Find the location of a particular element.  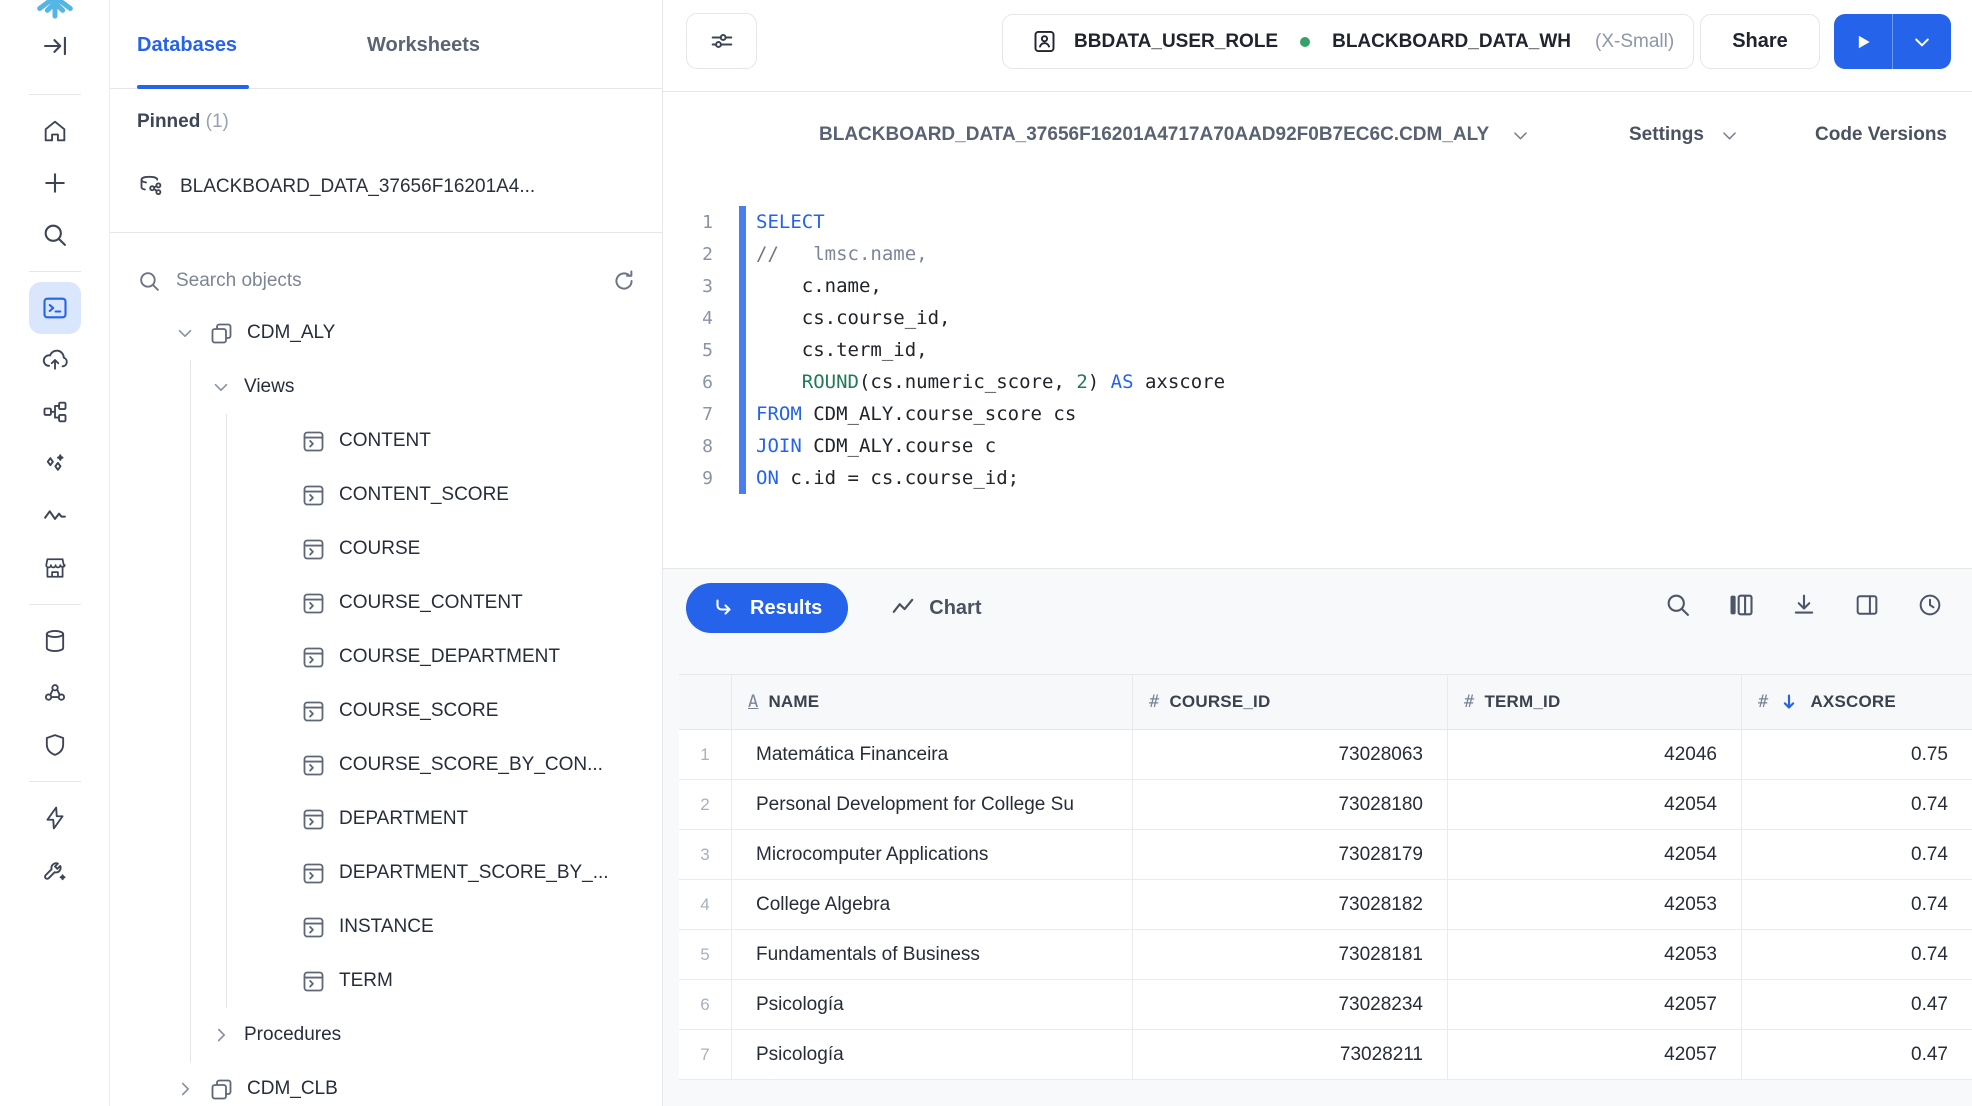

tab-chart: Chart is located at coordinates (935, 608).